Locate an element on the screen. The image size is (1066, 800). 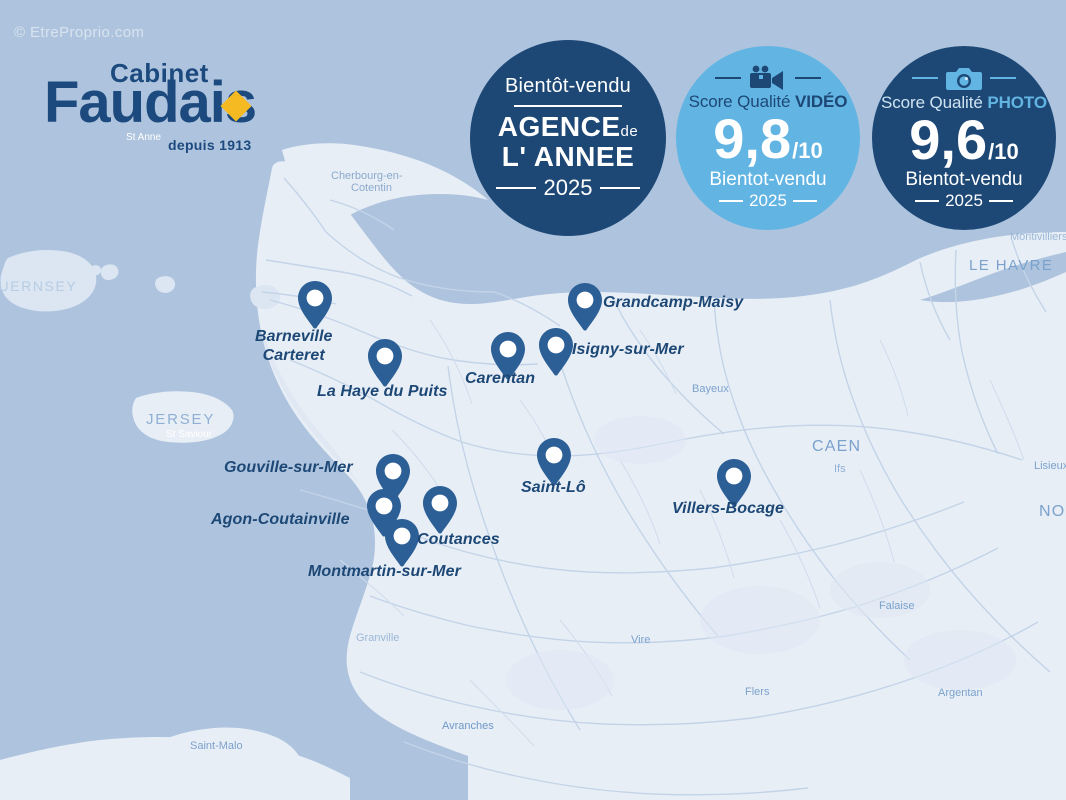
badge-agence-de-lannee: Bientôt-vendu AGENCEde L' ANNEE 2025 is located at coordinates (568, 138).